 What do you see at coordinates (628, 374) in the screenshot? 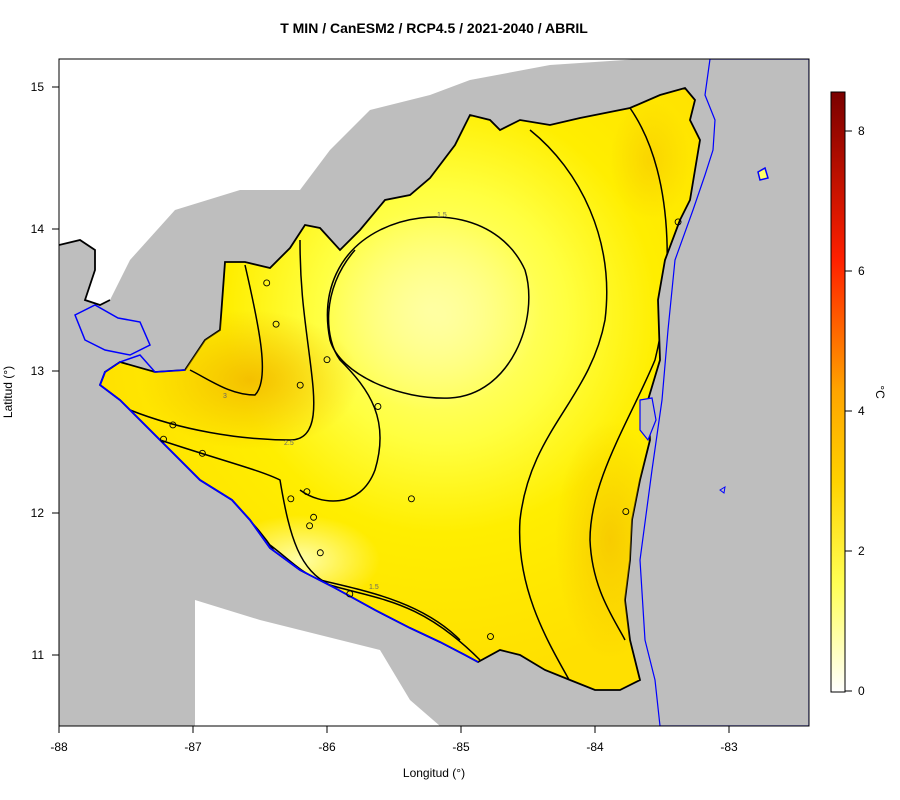
I see `contour-2-5-east` at bounding box center [628, 374].